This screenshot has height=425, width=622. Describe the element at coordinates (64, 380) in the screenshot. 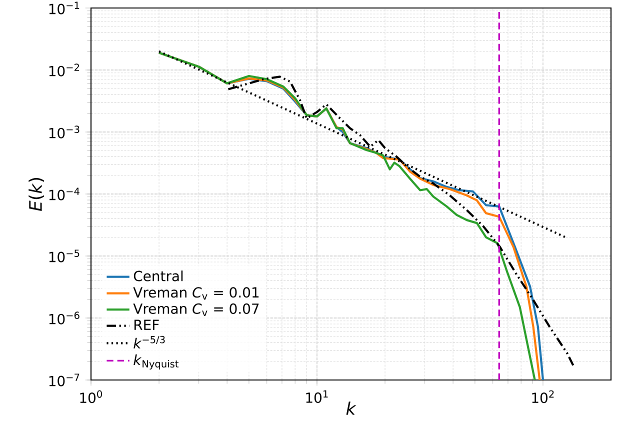

I see `y-tick-label: 10$^{−7}$` at that location.